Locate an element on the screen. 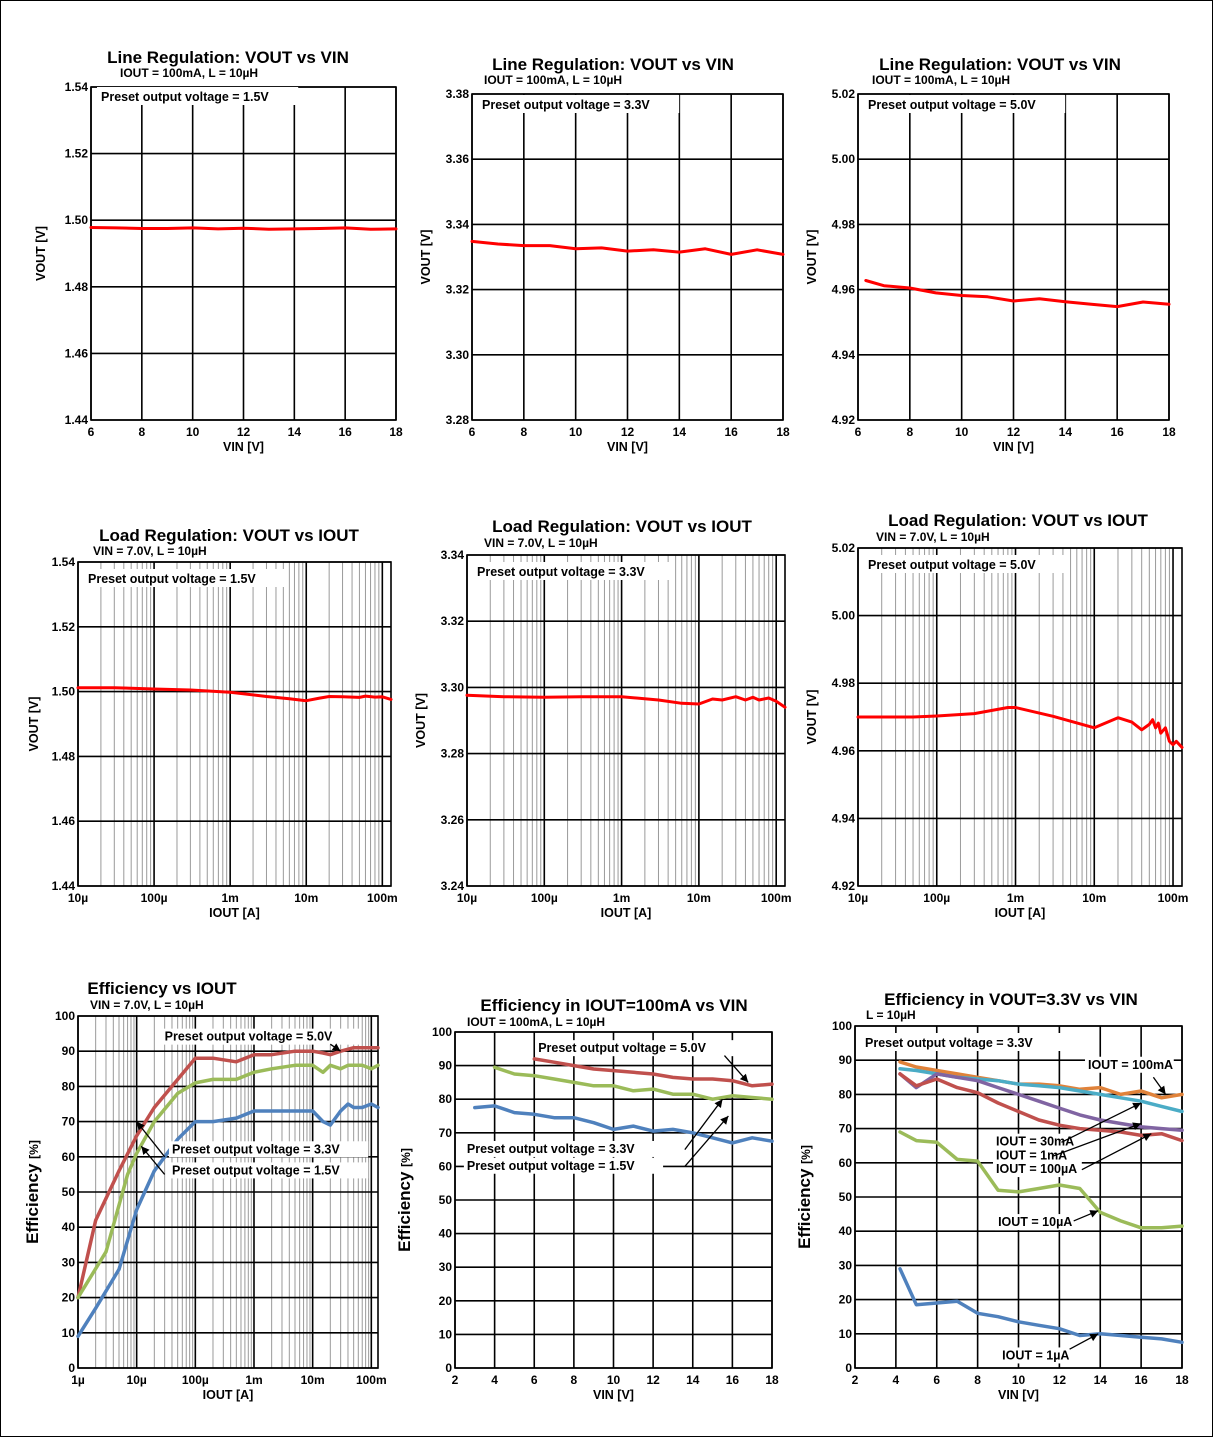 The width and height of the screenshot is (1213, 1437). series-label: IOUT = 1mA is located at coordinates (1031, 1155).